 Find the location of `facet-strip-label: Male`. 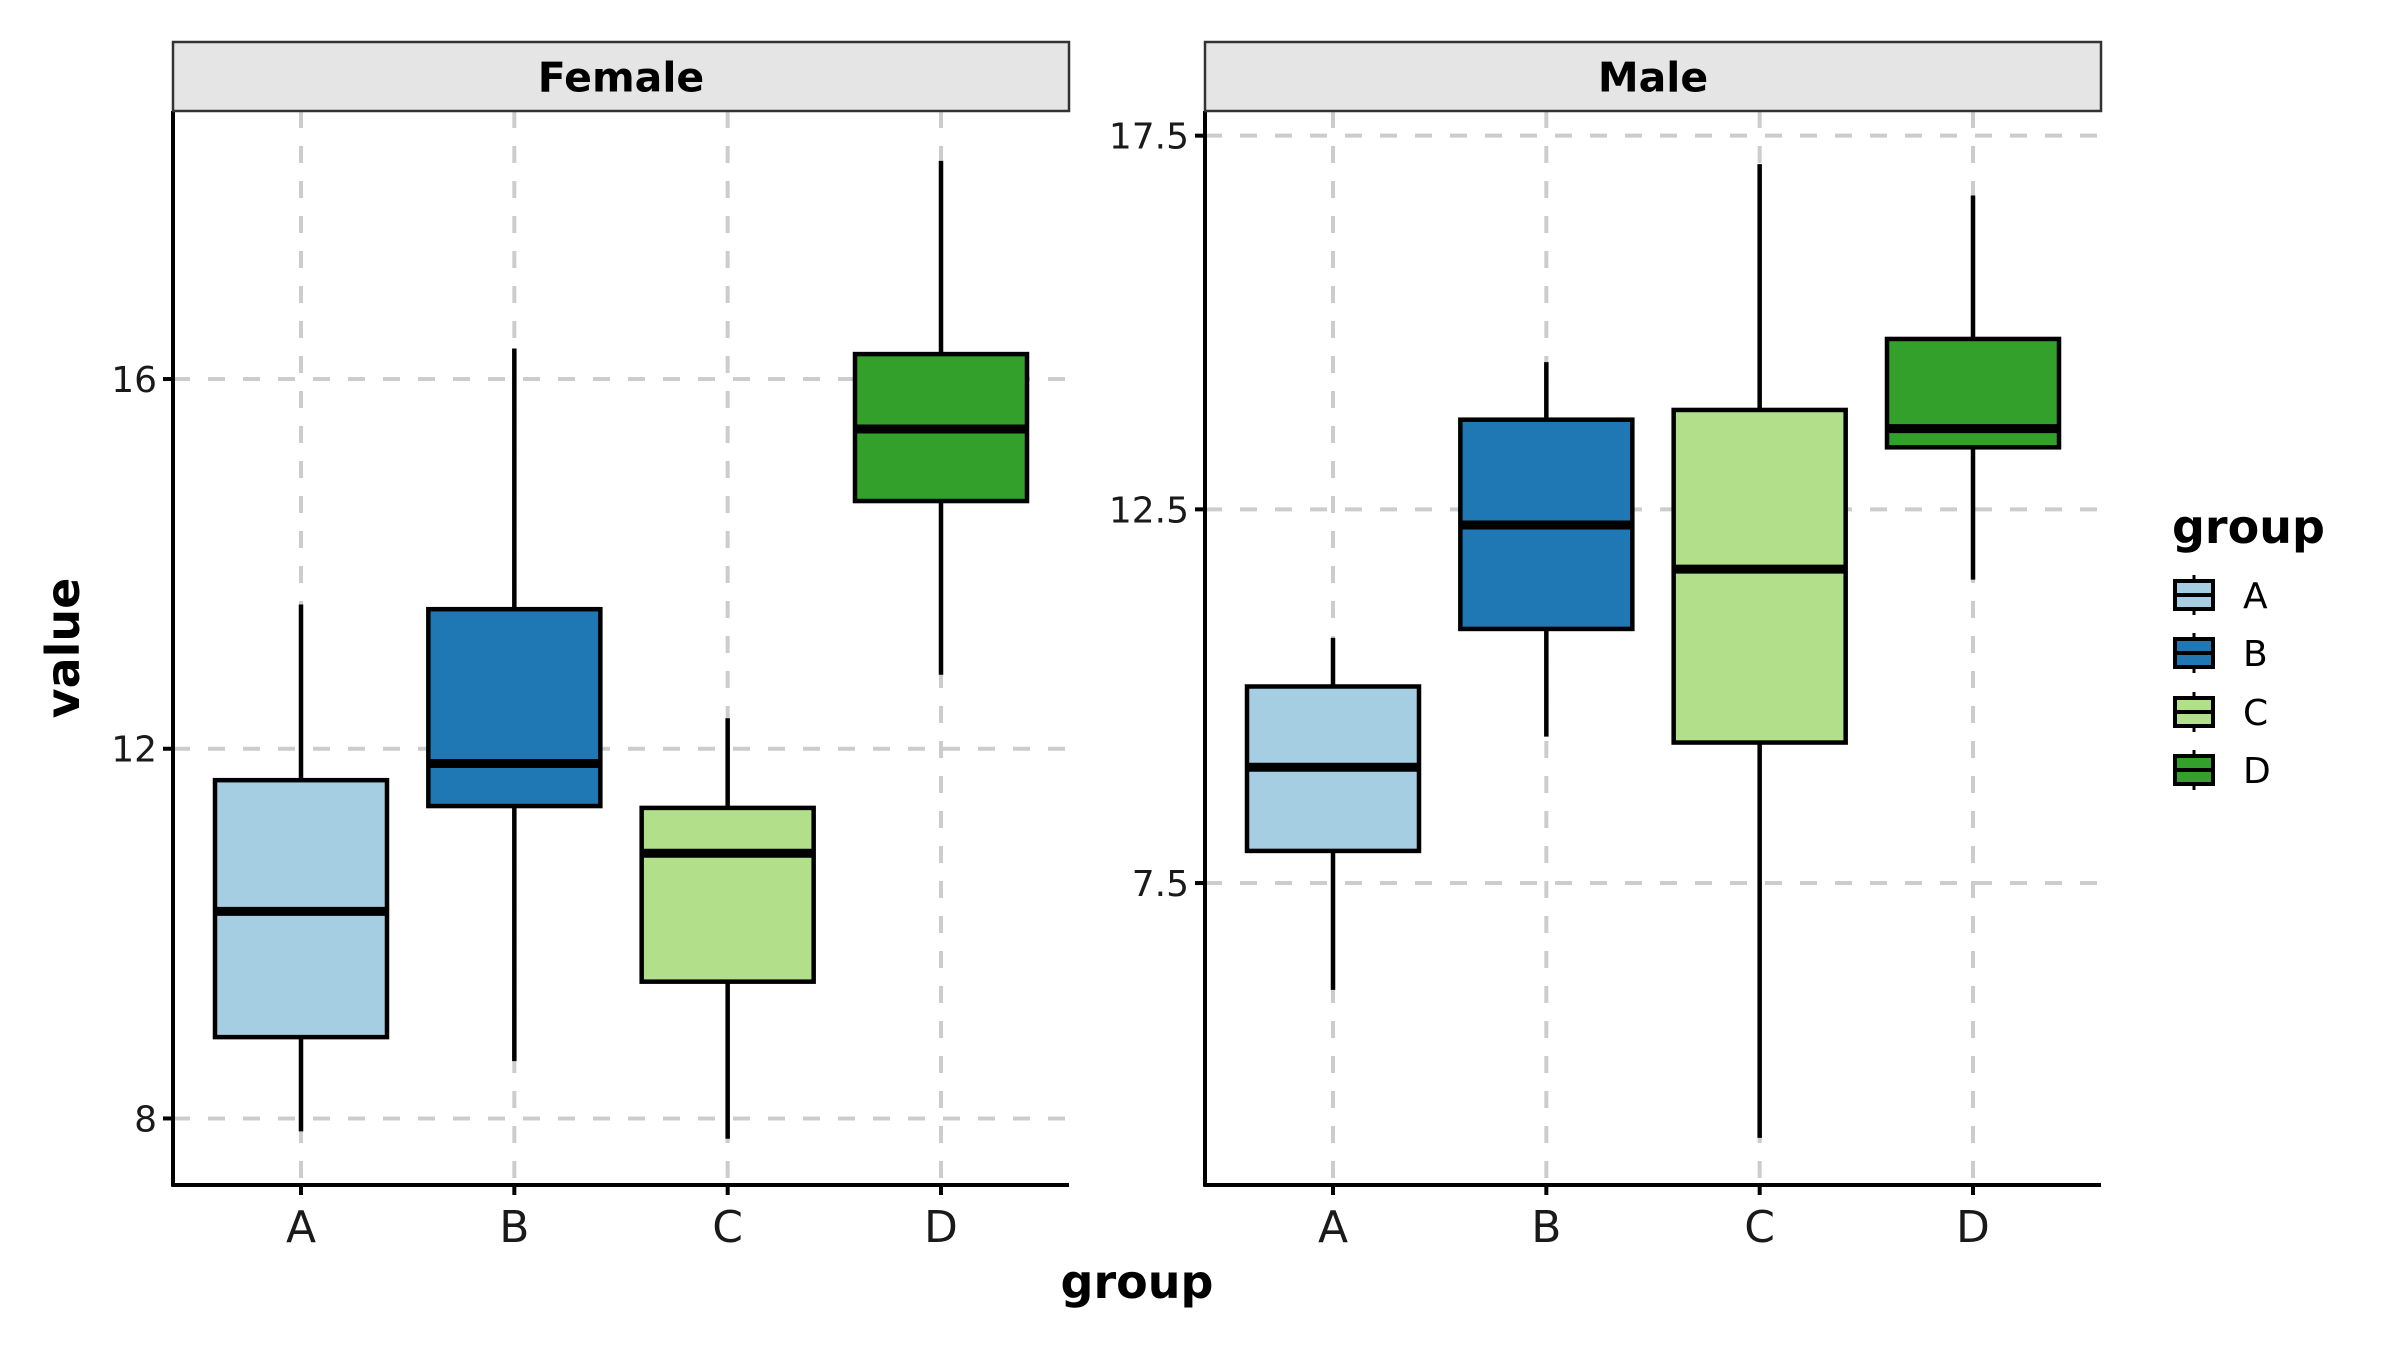

facet-strip-label: Male is located at coordinates (1653, 78).